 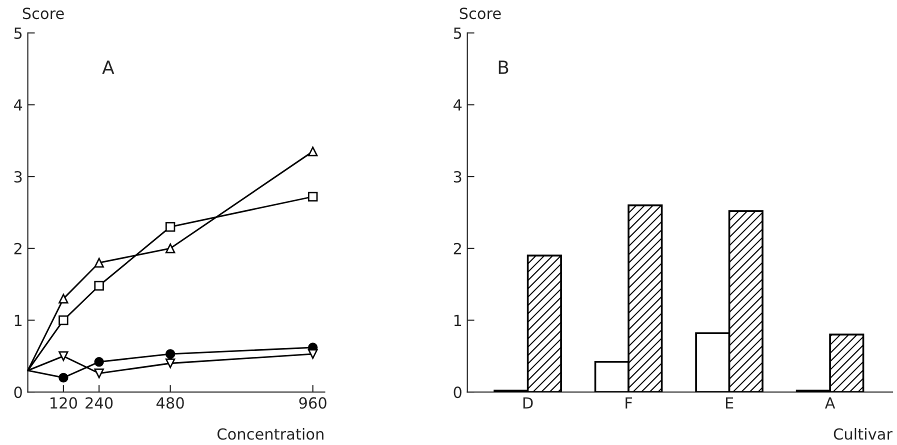 What do you see at coordinates (528, 403) in the screenshot?
I see `x-tick-label: D` at bounding box center [528, 403].